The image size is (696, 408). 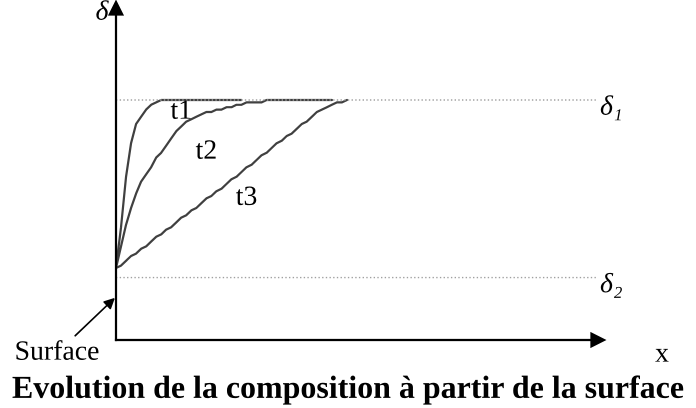 I want to click on series-label: t2, so click(x=206, y=149).